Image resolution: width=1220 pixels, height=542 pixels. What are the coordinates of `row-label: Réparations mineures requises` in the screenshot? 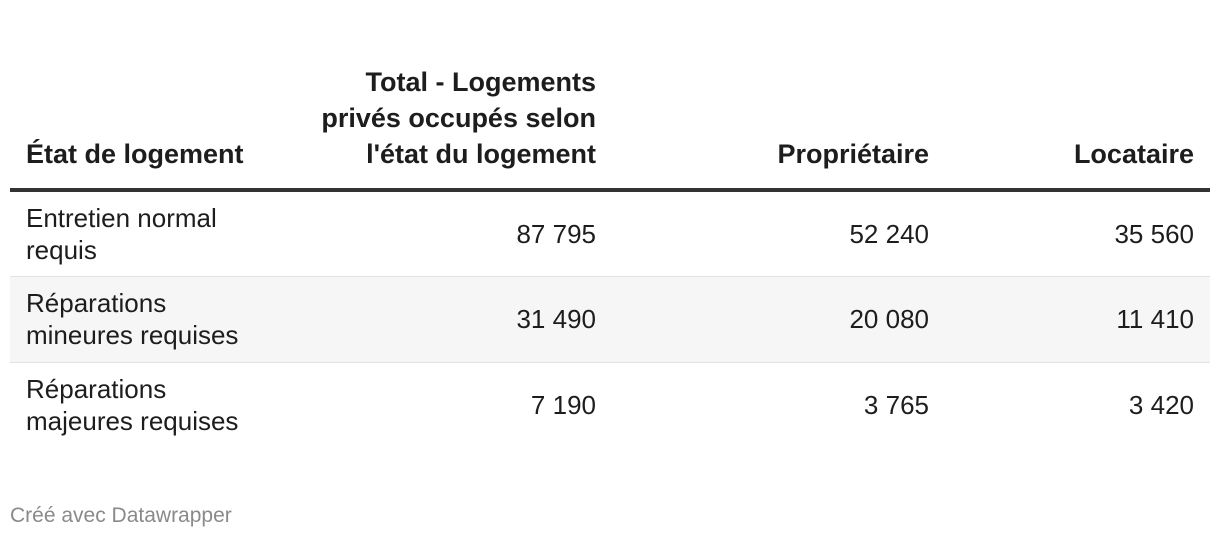 It's located at (135, 319).